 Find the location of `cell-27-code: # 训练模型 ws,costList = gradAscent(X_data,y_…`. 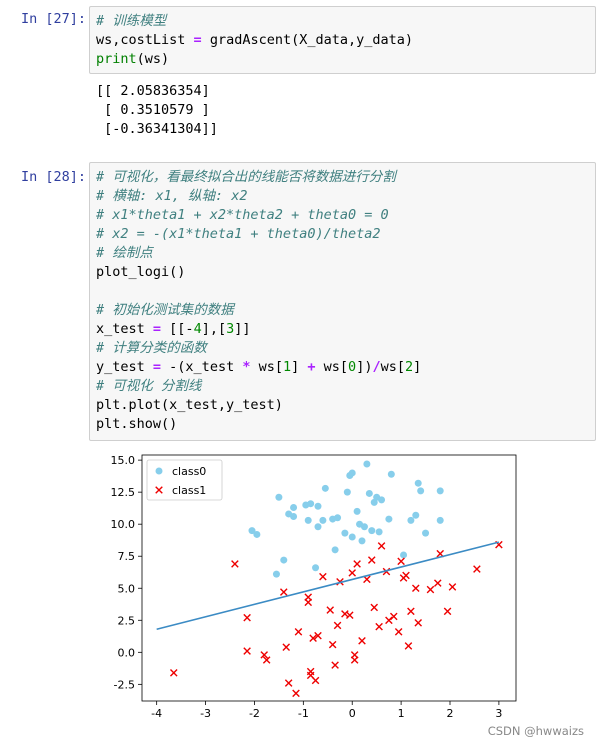

cell-27-code: # 训练模型 ws,costList = gradAscent(X_data,y_… is located at coordinates (342, 40).